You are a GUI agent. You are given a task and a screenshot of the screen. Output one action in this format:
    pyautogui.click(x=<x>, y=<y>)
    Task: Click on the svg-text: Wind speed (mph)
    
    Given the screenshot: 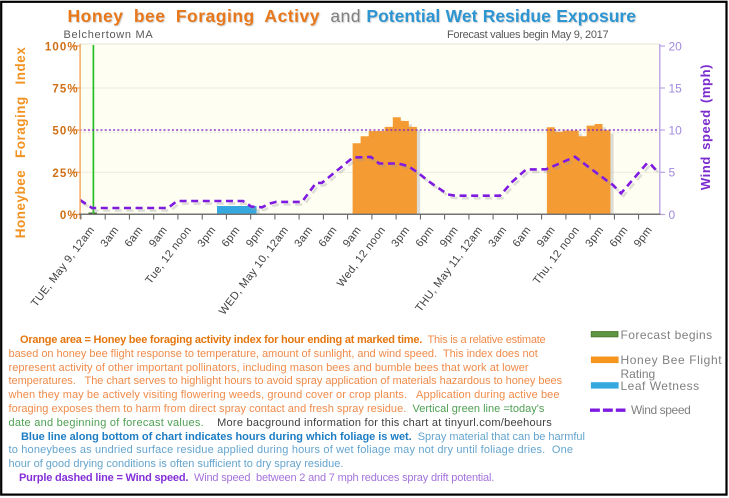 What is the action you would take?
    pyautogui.click(x=705, y=127)
    